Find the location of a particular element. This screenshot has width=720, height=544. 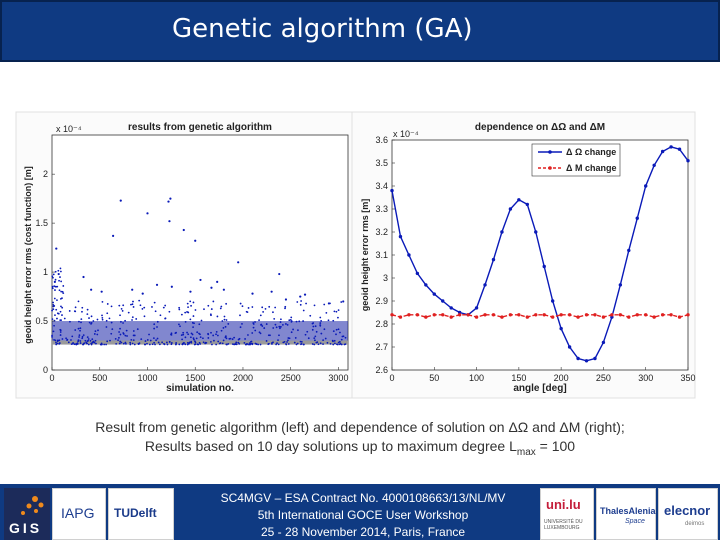

uni-lu-logo: uni.lu UNIVERSITÉ DU LUXEMBOURG is located at coordinates (567, 514).